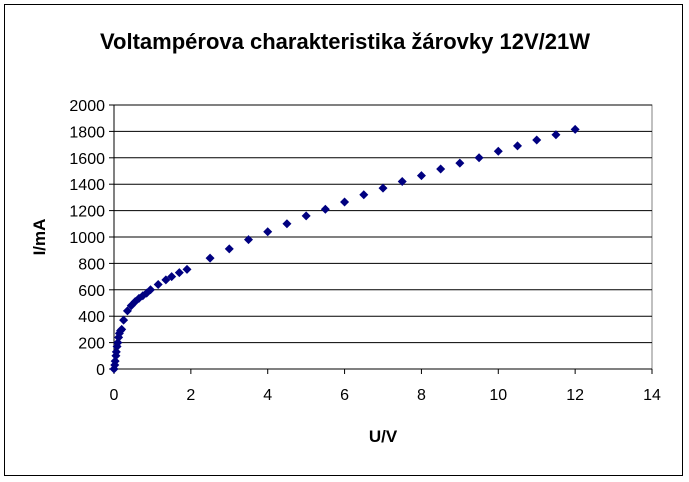 The width and height of the screenshot is (689, 482). What do you see at coordinates (87, 132) in the screenshot?
I see `y-tick-label: 1800` at bounding box center [87, 132].